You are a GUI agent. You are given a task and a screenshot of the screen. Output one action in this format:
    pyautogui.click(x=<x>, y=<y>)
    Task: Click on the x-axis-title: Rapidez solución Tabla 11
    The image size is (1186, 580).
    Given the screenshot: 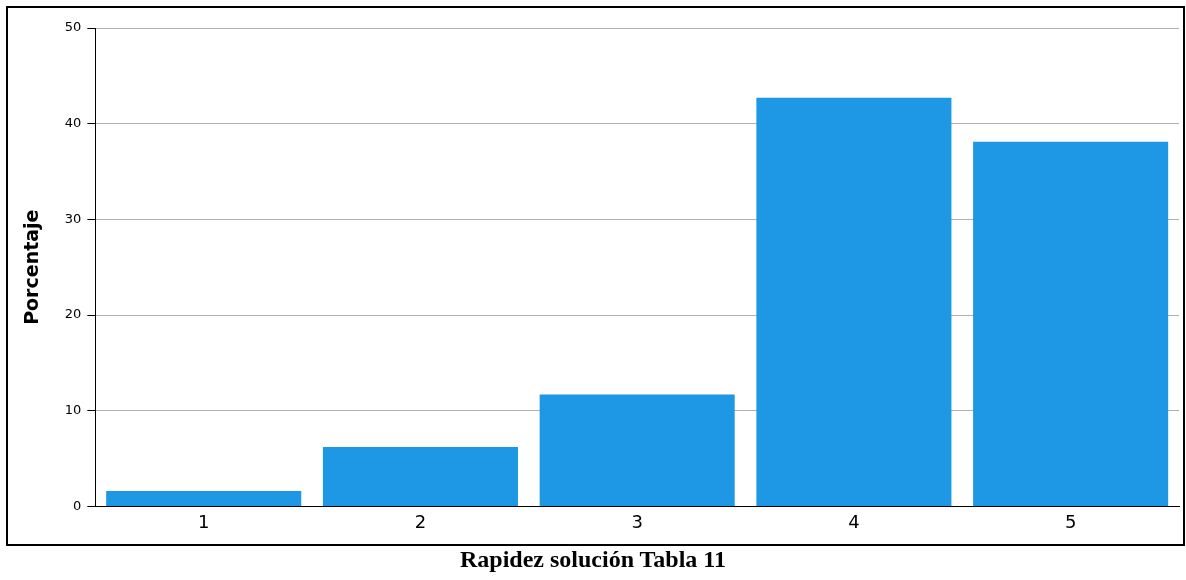 What is the action you would take?
    pyautogui.click(x=593, y=559)
    